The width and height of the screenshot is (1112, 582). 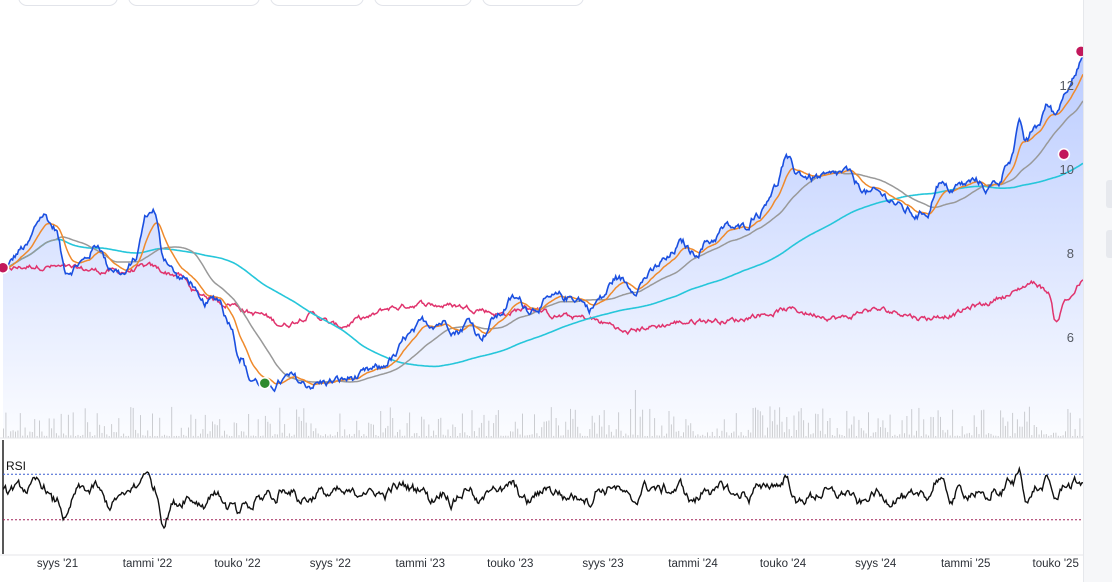 I want to click on y-tick-label: 12, so click(x=1067, y=85).